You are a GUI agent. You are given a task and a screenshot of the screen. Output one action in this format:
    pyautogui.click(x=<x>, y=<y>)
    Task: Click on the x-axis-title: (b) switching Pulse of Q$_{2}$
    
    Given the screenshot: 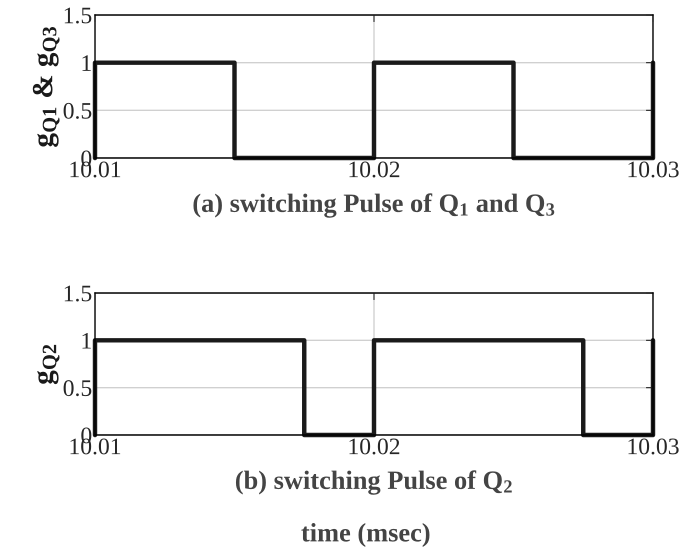 What is the action you would take?
    pyautogui.click(x=374, y=482)
    